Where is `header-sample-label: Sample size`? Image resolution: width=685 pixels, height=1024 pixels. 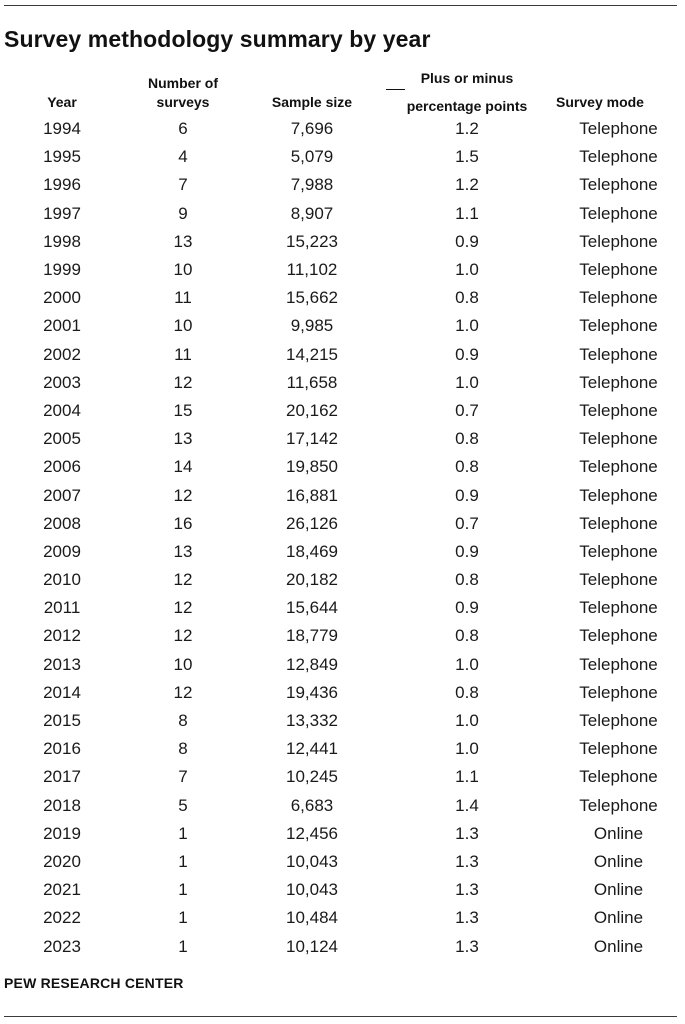 header-sample-label: Sample size is located at coordinates (312, 102).